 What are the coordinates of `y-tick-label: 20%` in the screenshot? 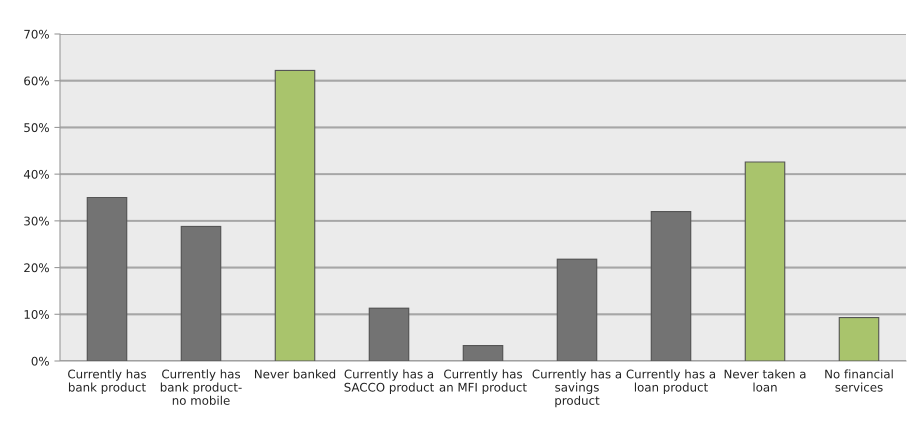 It's located at (36, 267).